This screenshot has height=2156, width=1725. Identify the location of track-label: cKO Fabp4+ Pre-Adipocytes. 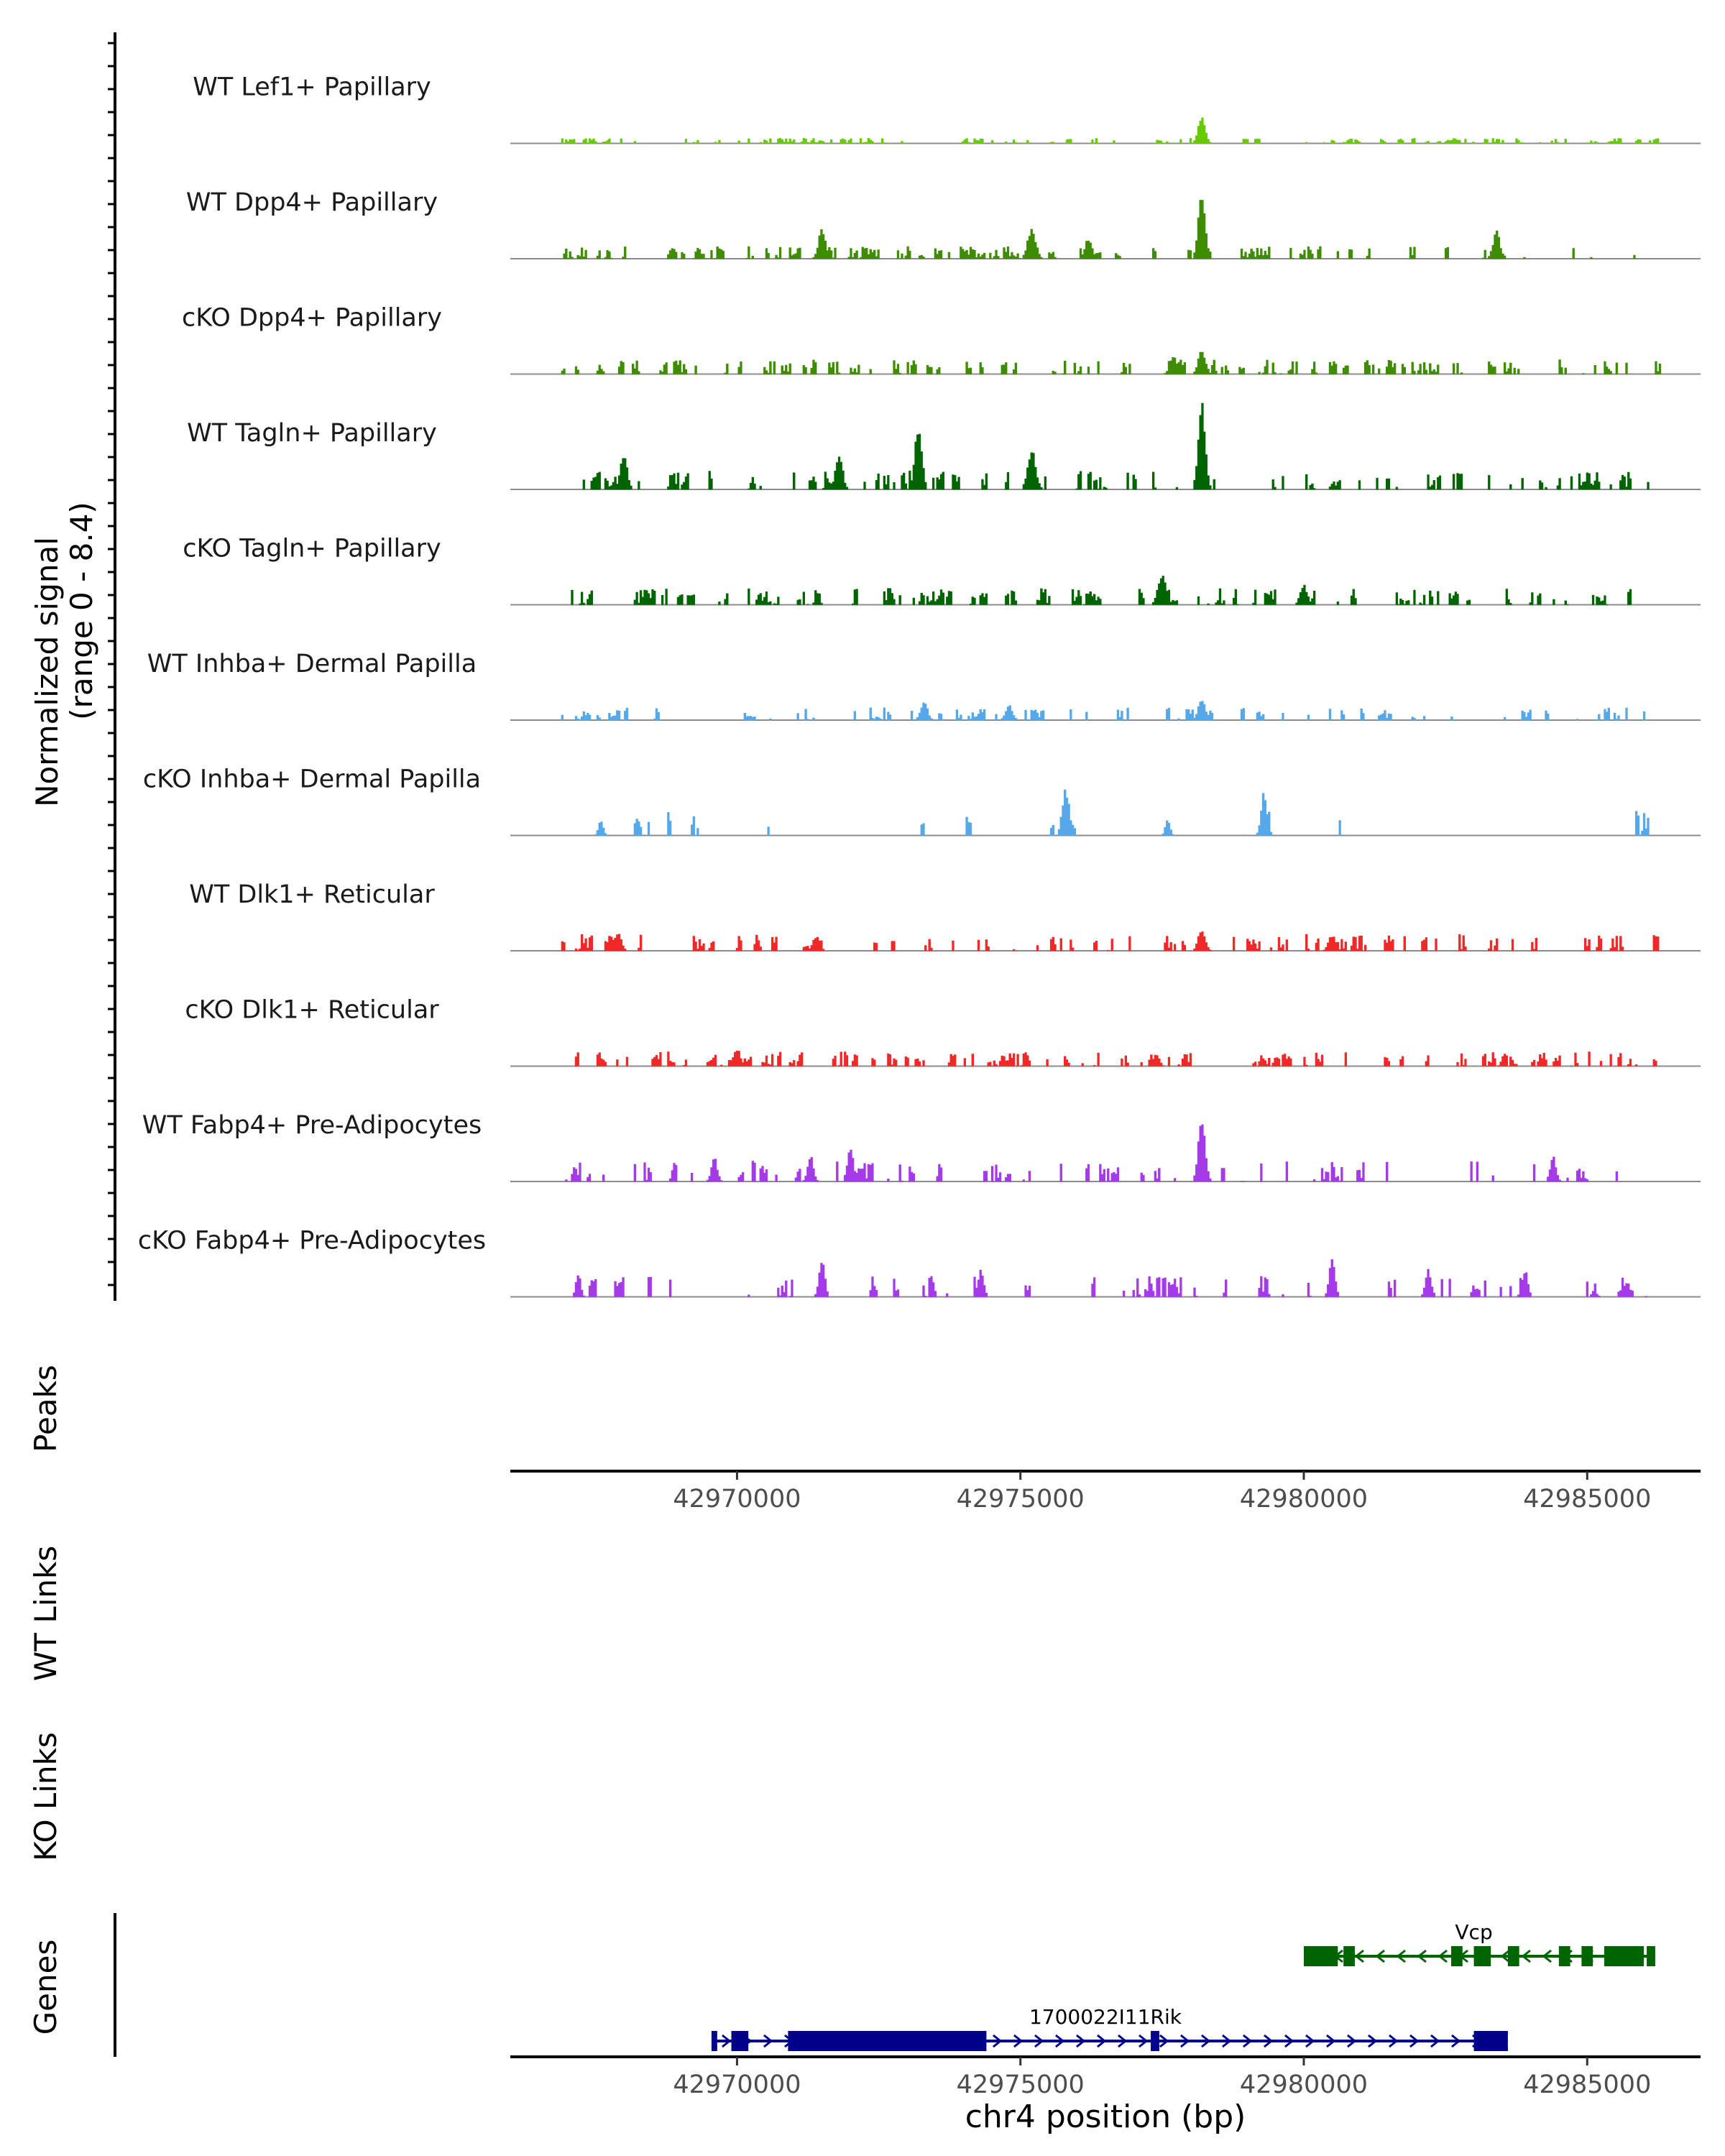
(312, 1241).